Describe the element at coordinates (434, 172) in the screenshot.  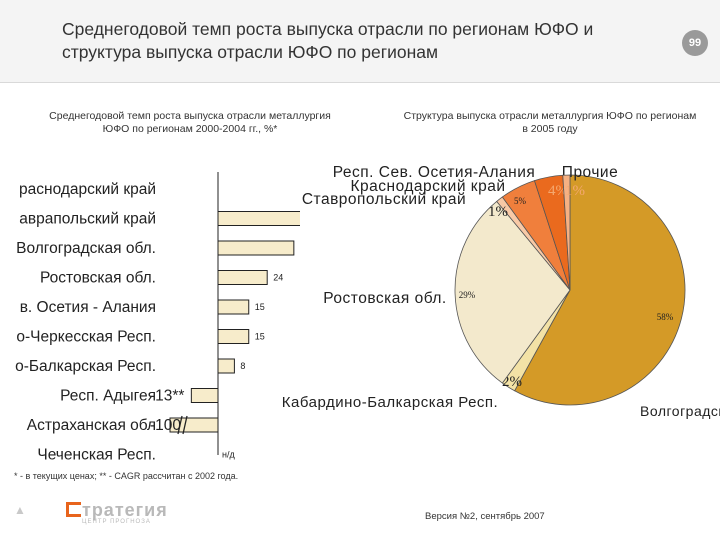
I see `pie-slice-label: Респ. Сев. Осетия-Алания` at that location.